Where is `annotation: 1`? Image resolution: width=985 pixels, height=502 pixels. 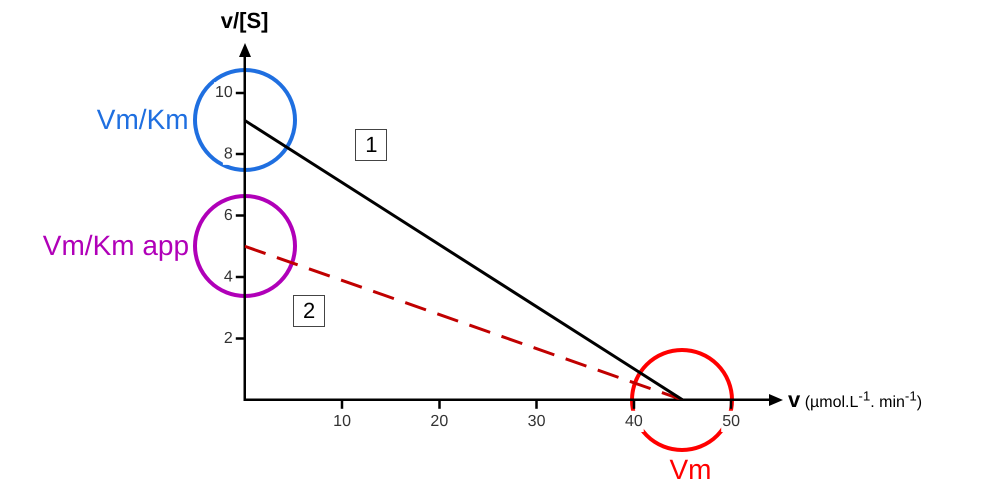 annotation: 1 is located at coordinates (371, 145).